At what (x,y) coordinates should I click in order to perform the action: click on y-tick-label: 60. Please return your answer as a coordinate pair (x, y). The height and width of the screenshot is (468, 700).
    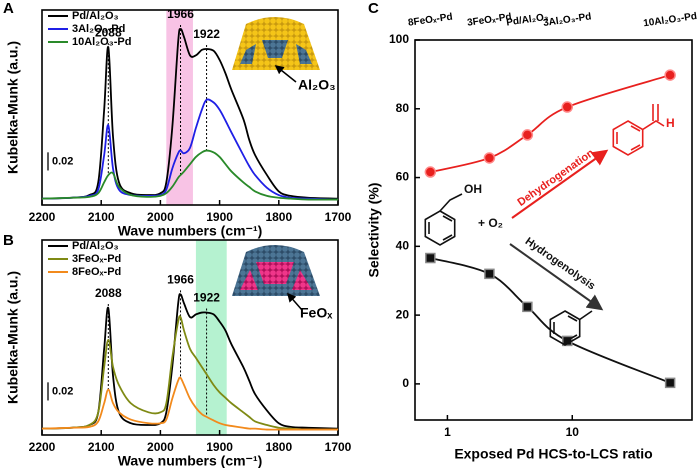
    Looking at the image, I should click on (403, 177).